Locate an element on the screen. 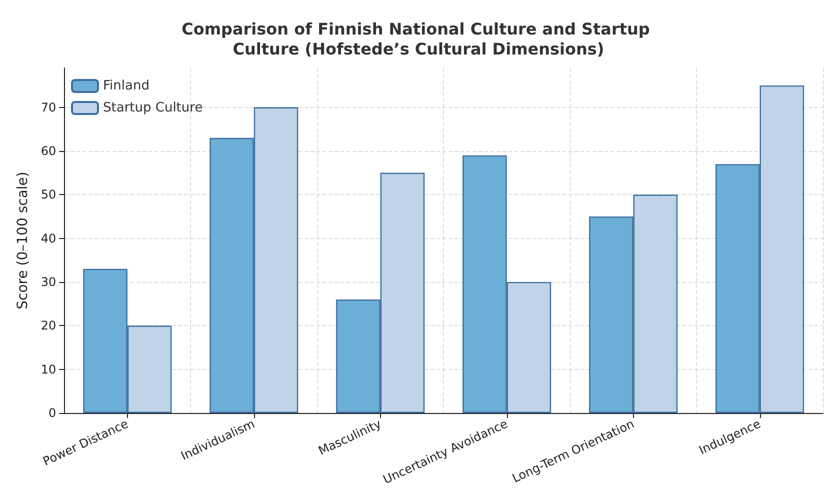 This screenshot has height=499, width=837. legend-label: Startup Culture is located at coordinates (153, 108).